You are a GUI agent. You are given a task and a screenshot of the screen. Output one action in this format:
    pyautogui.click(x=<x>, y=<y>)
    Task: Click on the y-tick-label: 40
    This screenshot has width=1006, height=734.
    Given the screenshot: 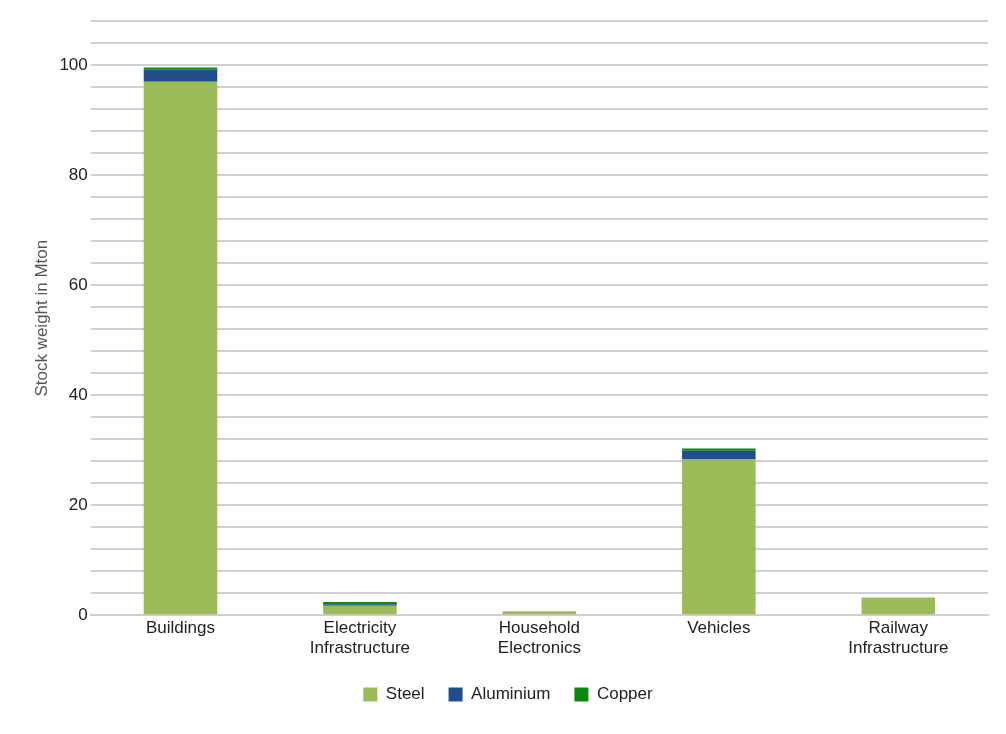 What is the action you would take?
    pyautogui.click(x=78, y=394)
    